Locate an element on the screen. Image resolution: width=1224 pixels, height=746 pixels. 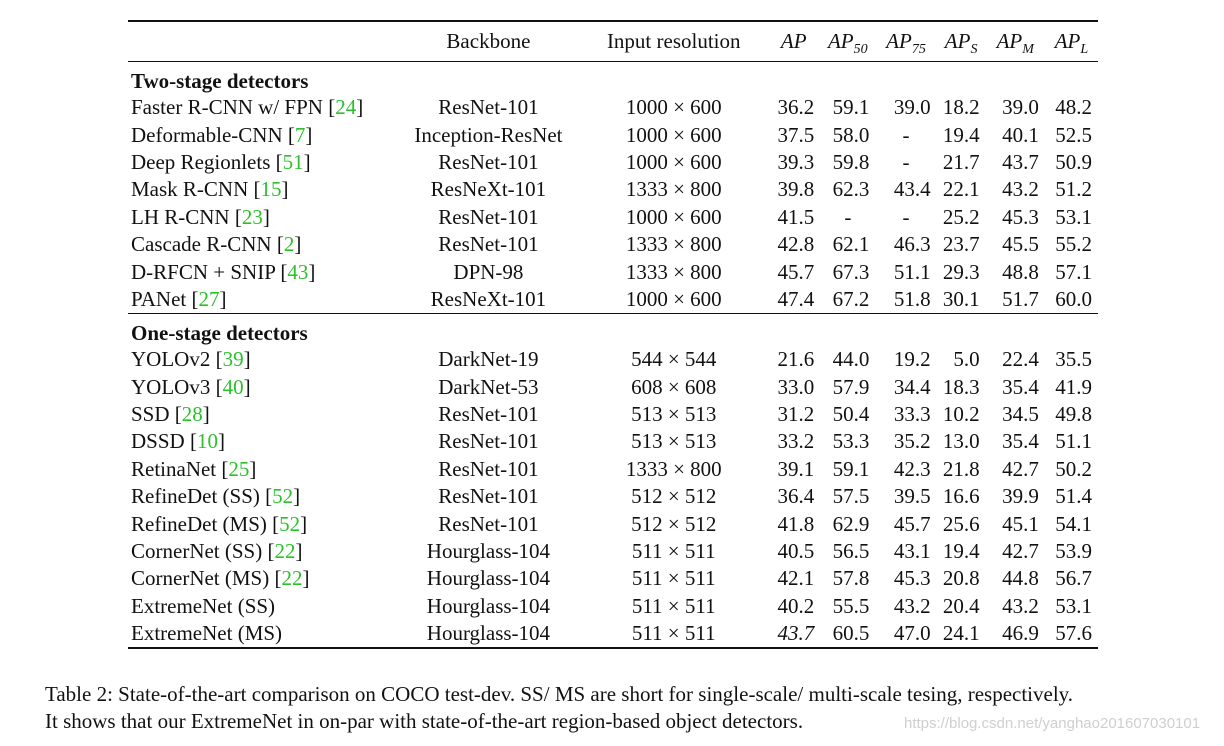
ap75-cell: 19.2 is located at coordinates (912, 359).